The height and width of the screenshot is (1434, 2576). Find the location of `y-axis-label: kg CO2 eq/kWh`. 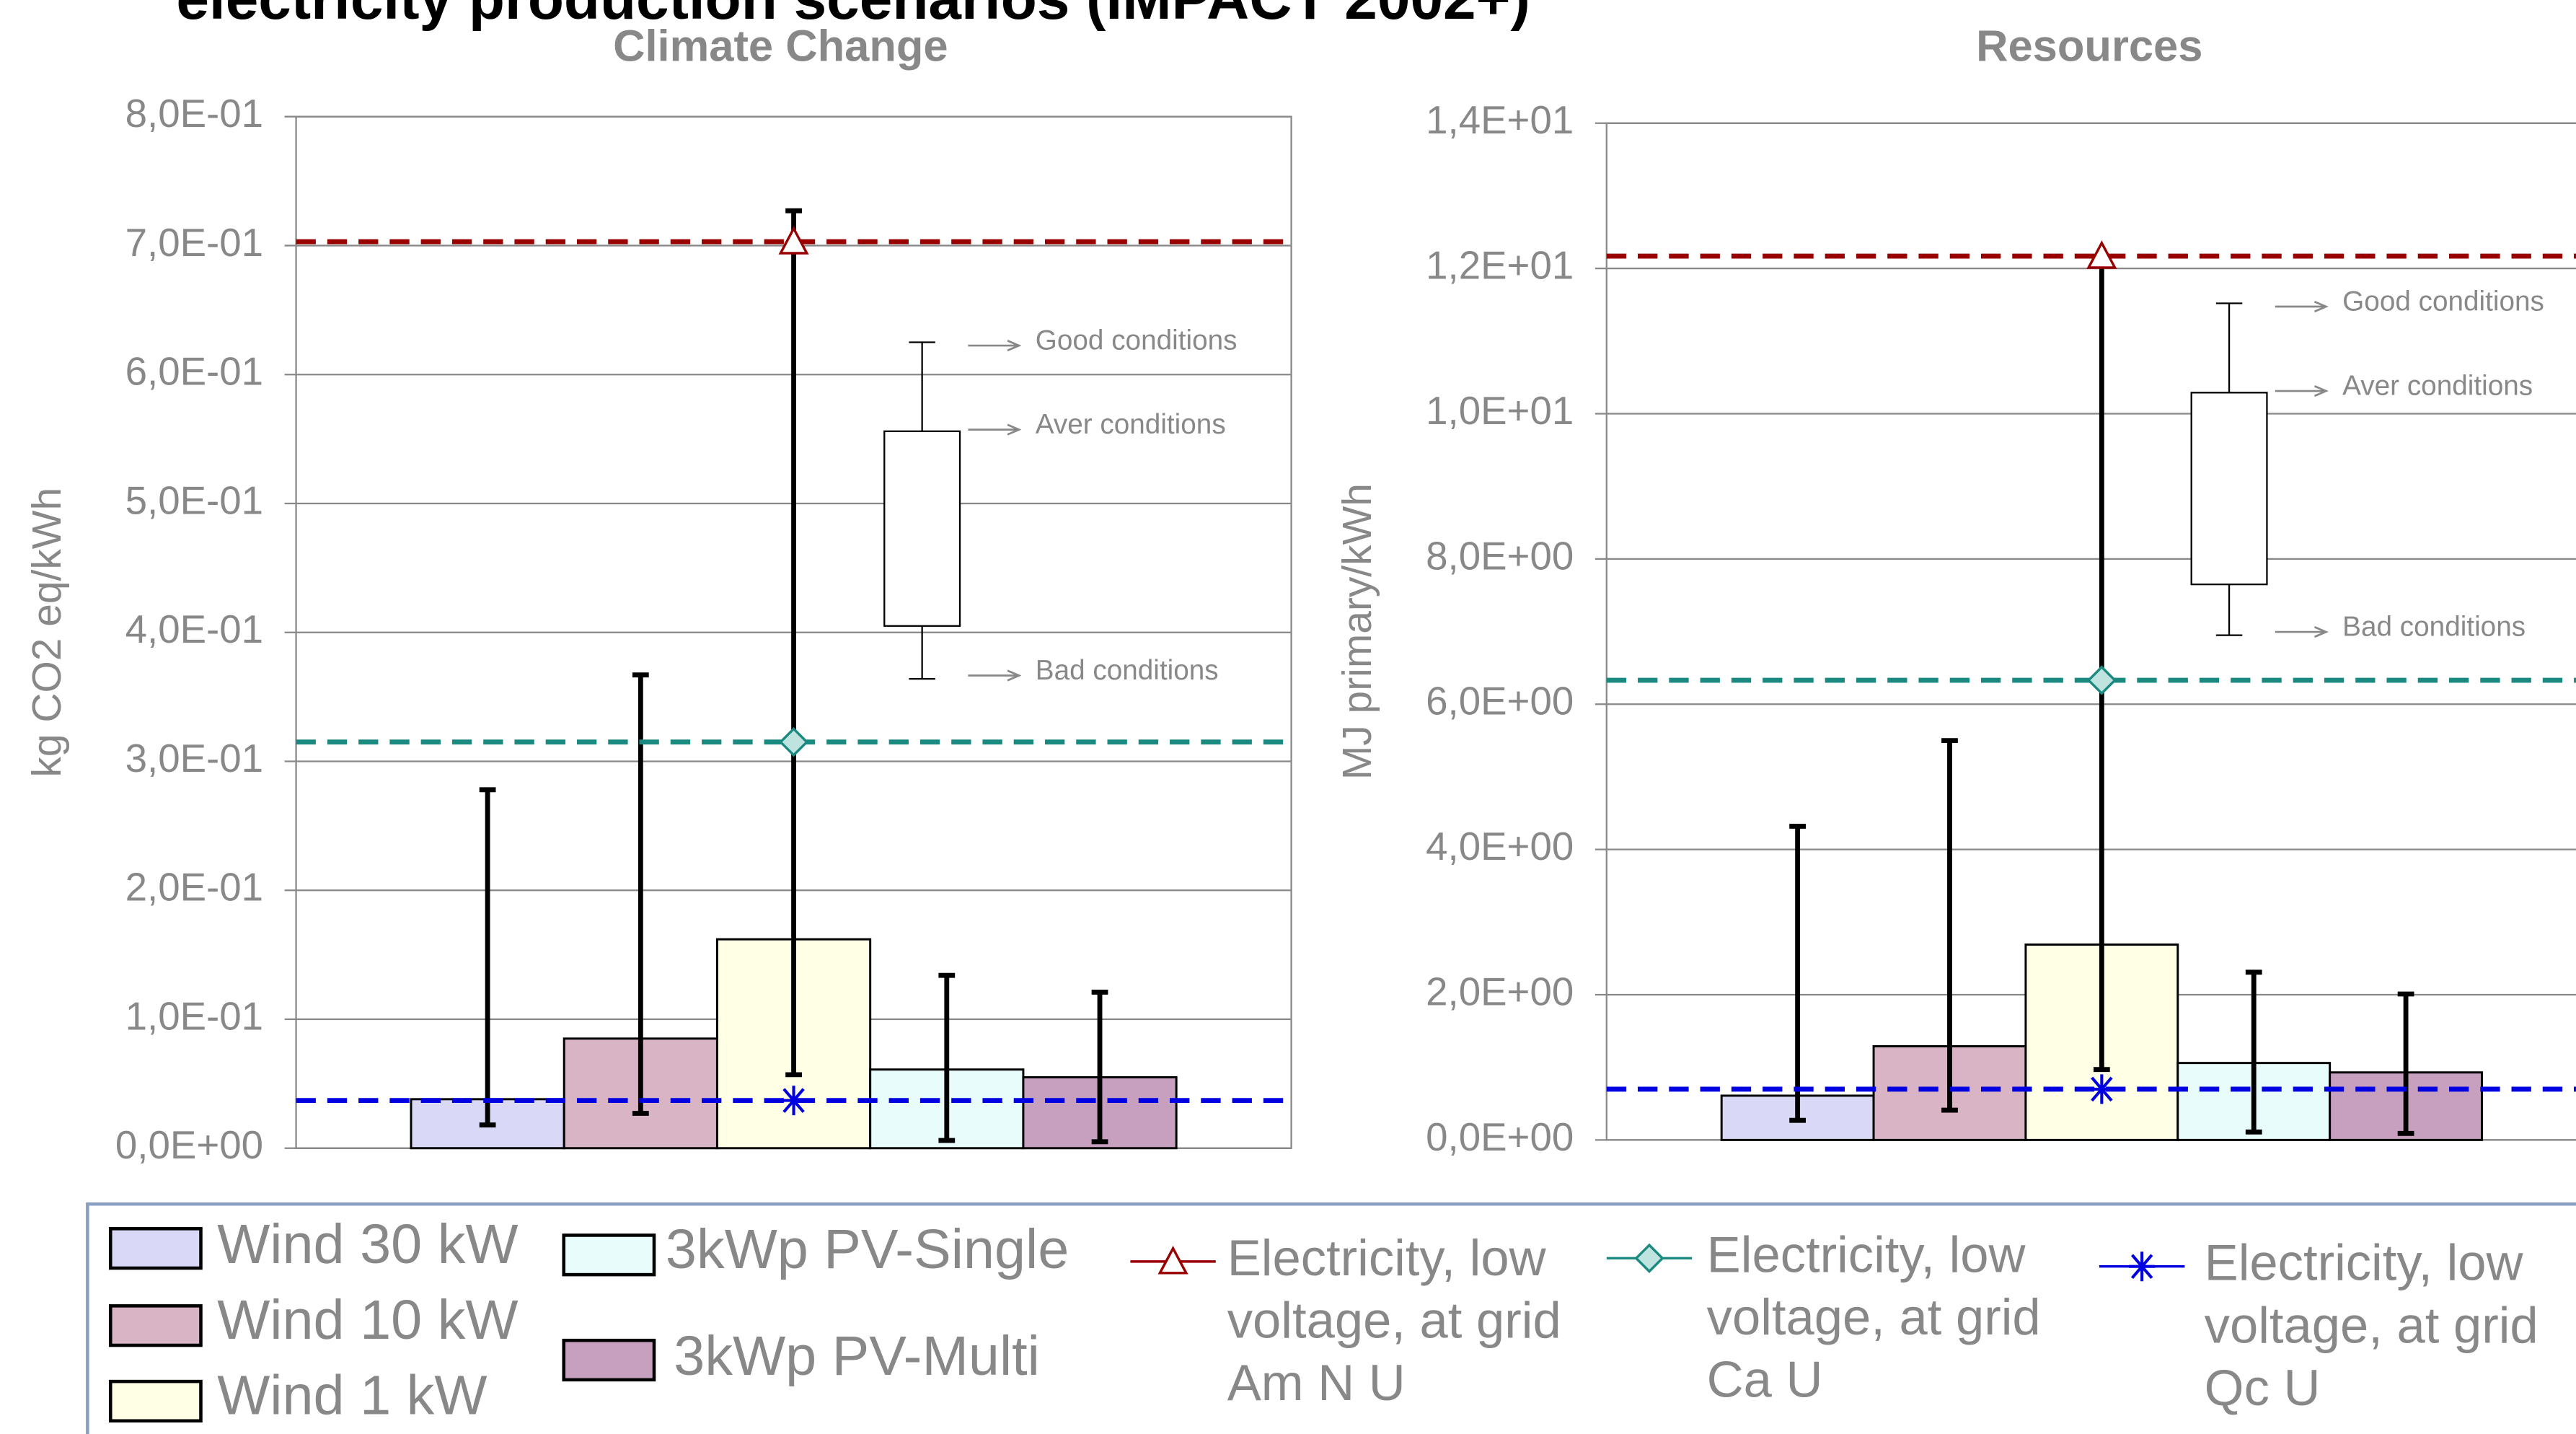

y-axis-label: kg CO2 eq/kWh is located at coordinates (47, 633).